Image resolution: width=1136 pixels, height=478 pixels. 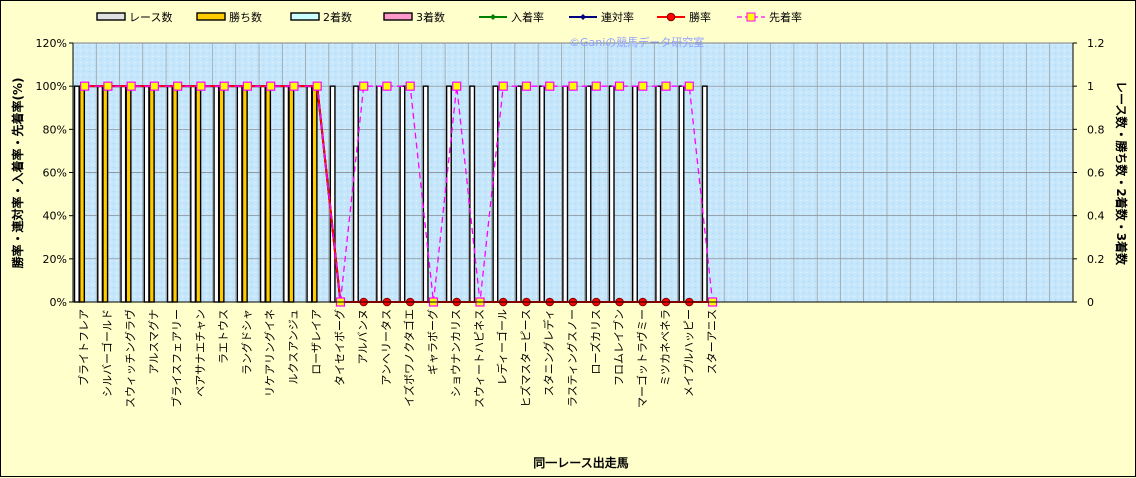 I want to click on x-tick-label: ローズカリス, so click(x=595, y=341).